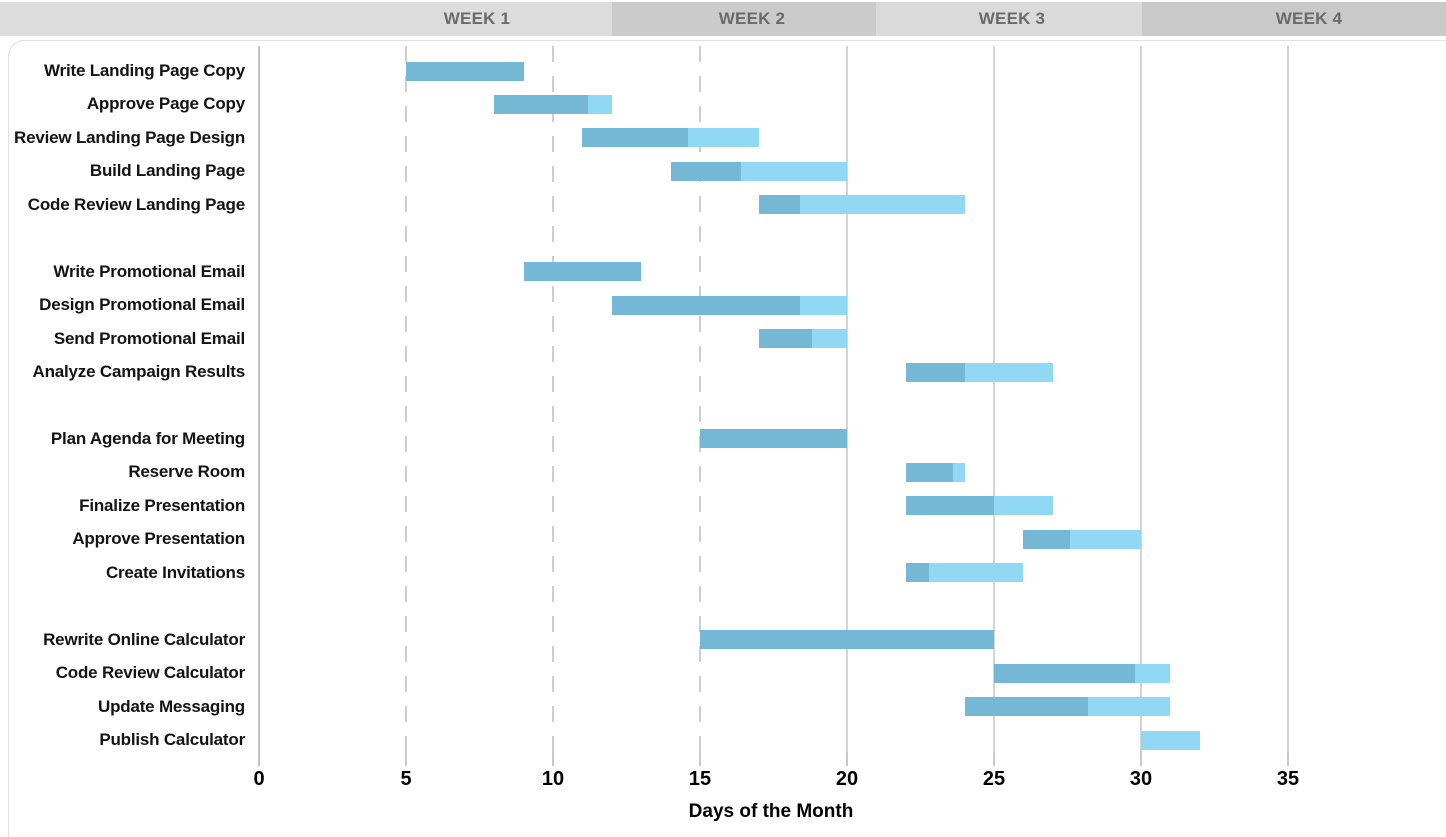 This screenshot has width=1446, height=837. Describe the element at coordinates (1012, 18) in the screenshot. I see `week-label-3: WEEK 3` at that location.